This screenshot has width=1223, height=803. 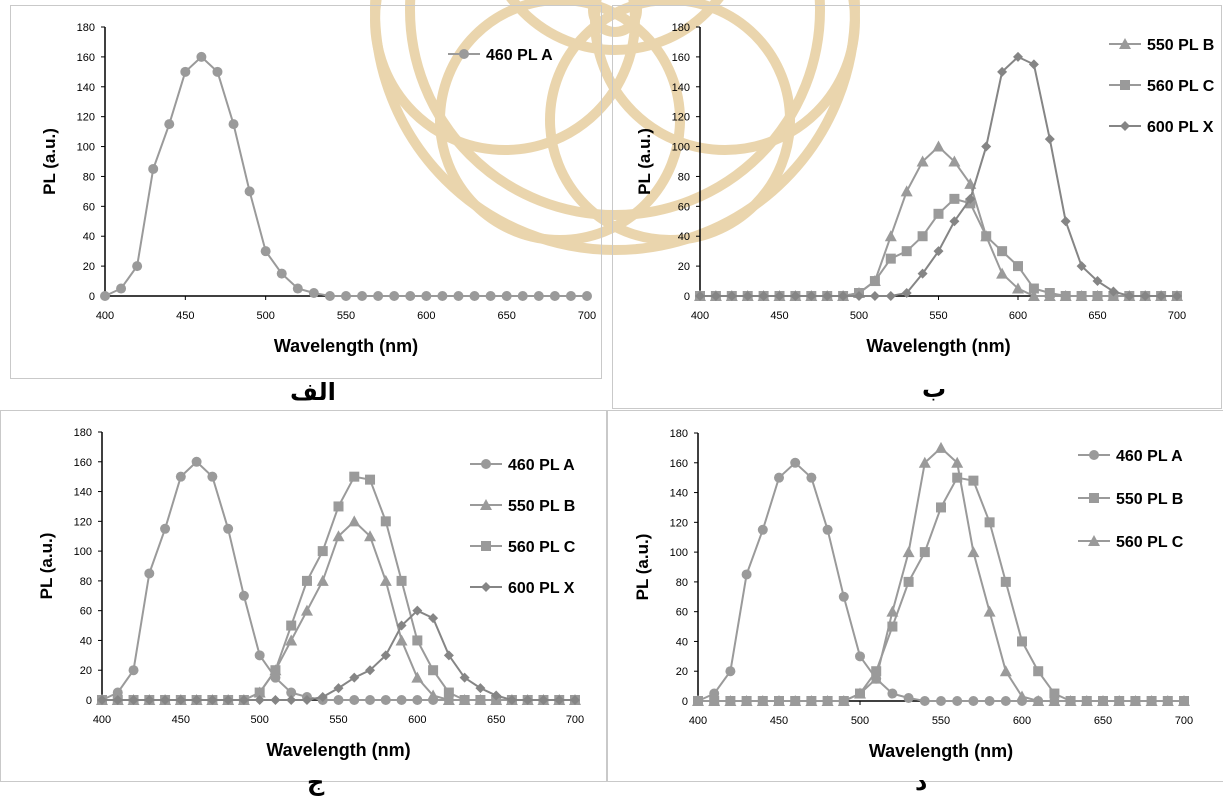 I want to click on x-tick-label: 400, so click(x=105, y=316).